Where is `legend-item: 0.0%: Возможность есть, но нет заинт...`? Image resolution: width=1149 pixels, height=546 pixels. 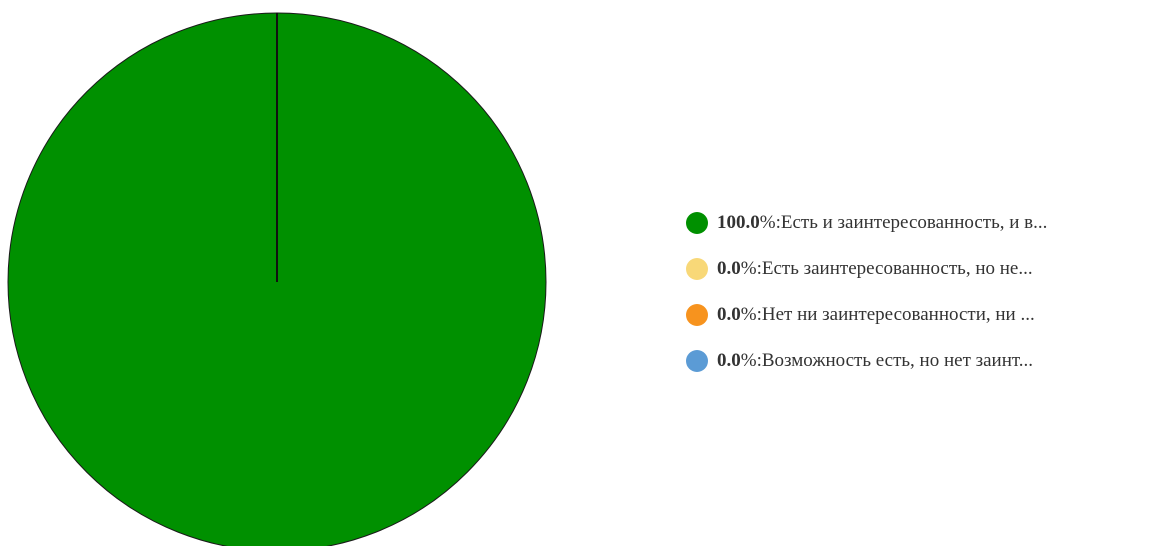 legend-item: 0.0%: Возможность есть, но нет заинт... is located at coordinates (916, 361).